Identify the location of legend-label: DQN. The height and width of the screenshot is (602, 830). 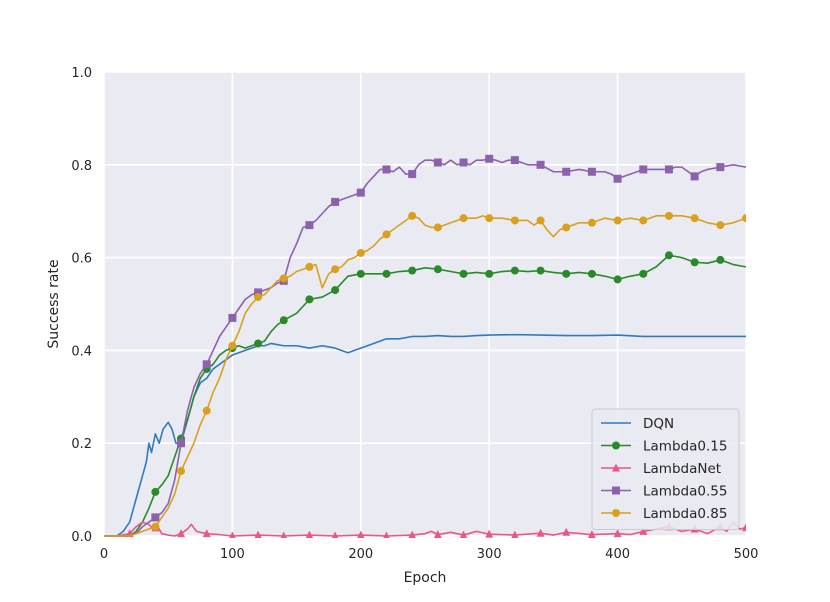
(658, 424).